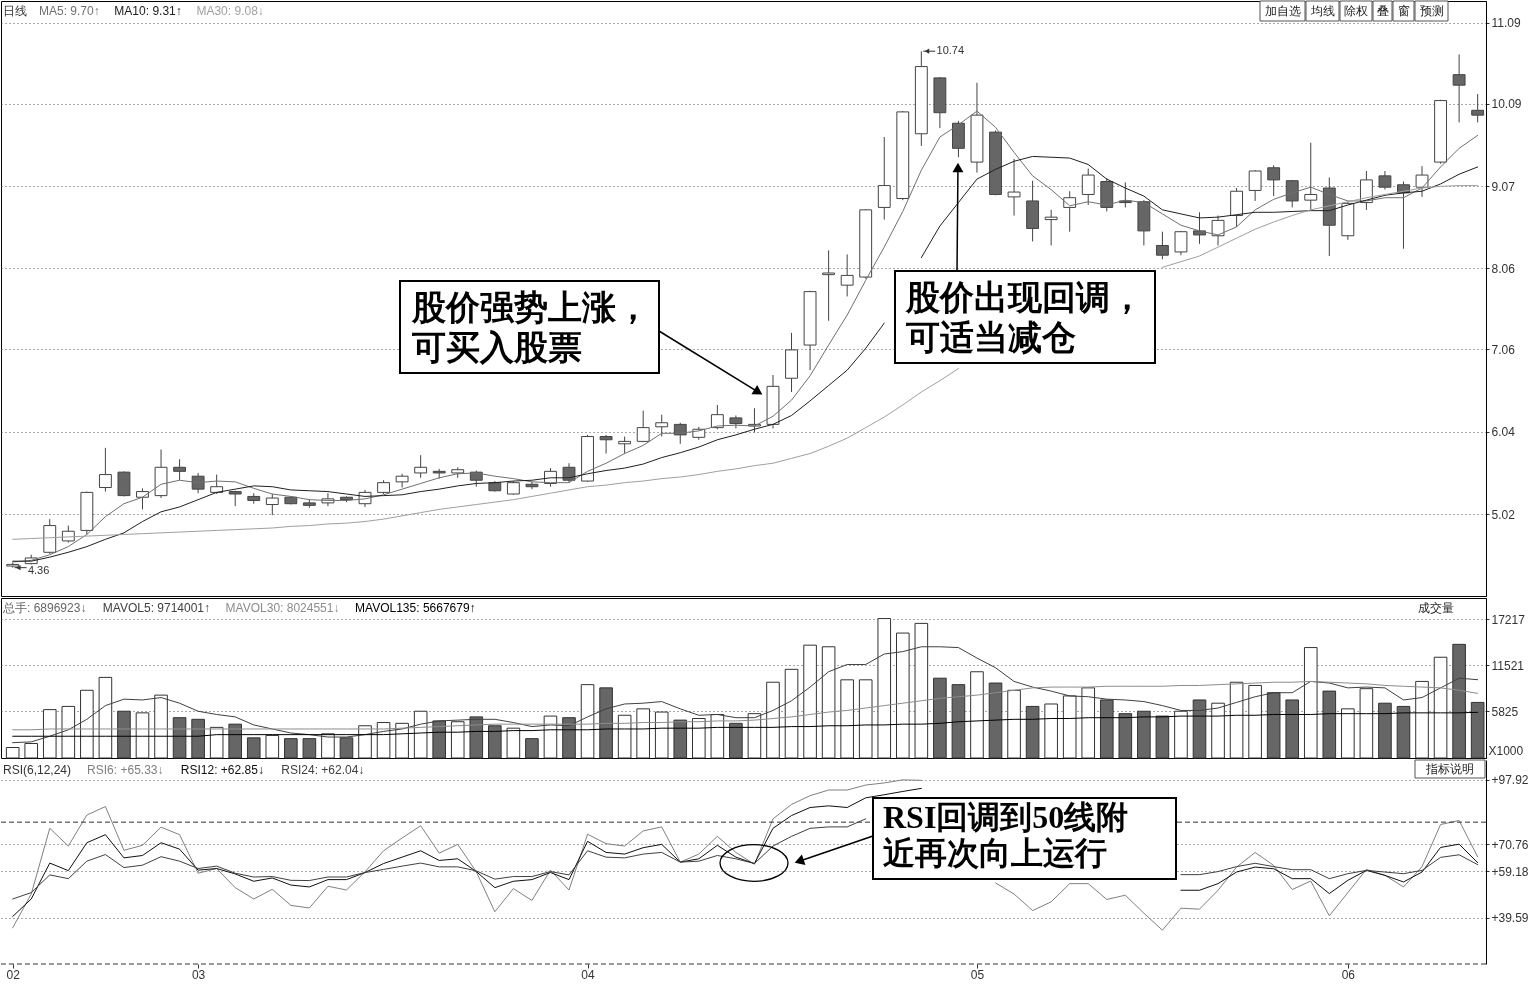 The image size is (1536, 990). Describe the element at coordinates (1503, 349) in the screenshot. I see `y-tick-label: 7.06` at that location.